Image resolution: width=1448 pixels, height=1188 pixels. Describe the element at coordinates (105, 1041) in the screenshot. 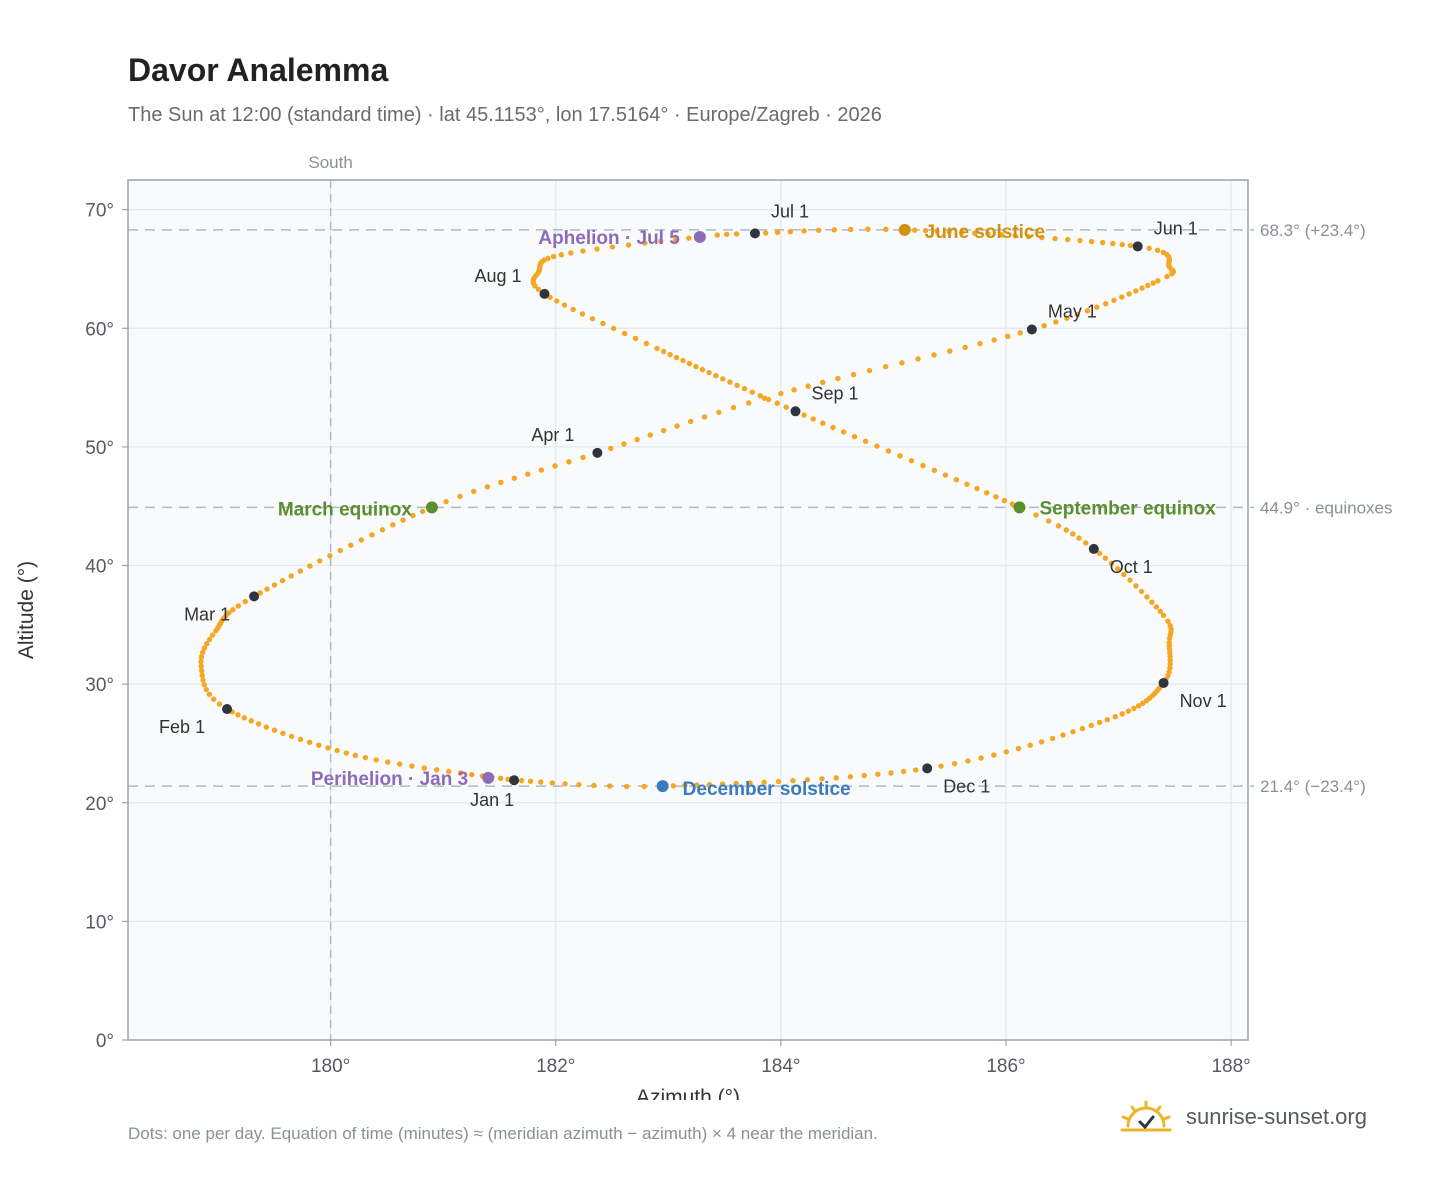

I see `y-tick-label: 0°` at that location.